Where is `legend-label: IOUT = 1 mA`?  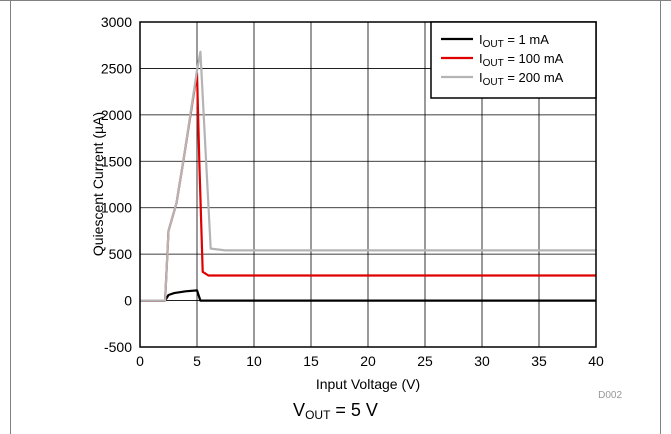
legend-label: IOUT = 1 mA is located at coordinates (514, 41).